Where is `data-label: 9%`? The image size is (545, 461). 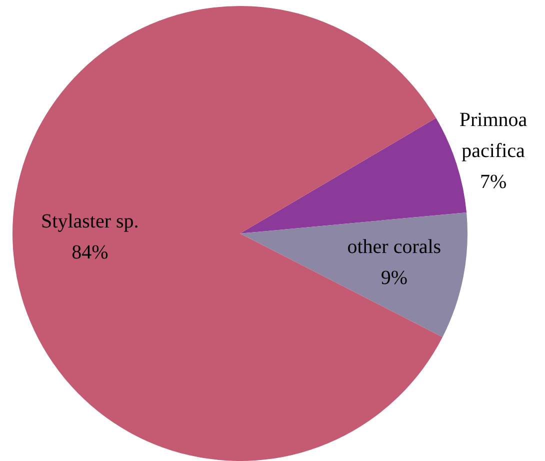 data-label: 9% is located at coordinates (394, 277).